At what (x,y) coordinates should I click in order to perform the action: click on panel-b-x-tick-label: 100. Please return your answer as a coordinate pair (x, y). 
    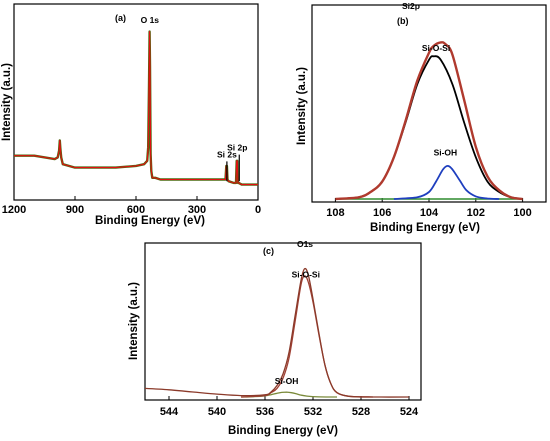
    Looking at the image, I should click on (522, 213).